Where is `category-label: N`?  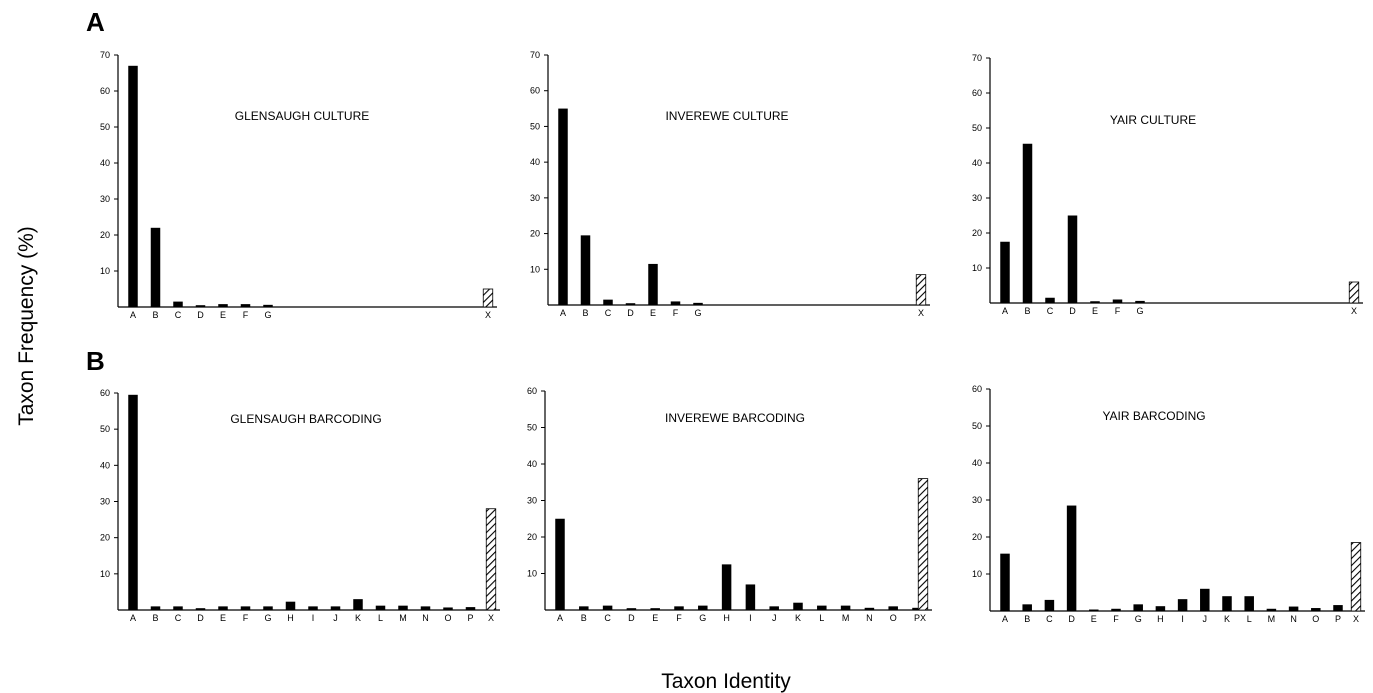 category-label: N is located at coordinates (425, 618).